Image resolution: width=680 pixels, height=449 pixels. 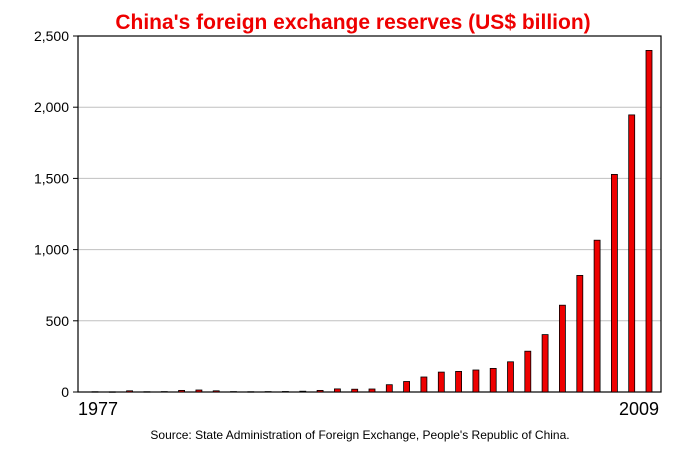 What do you see at coordinates (129, 391) in the screenshot?
I see `bar-1979` at bounding box center [129, 391].